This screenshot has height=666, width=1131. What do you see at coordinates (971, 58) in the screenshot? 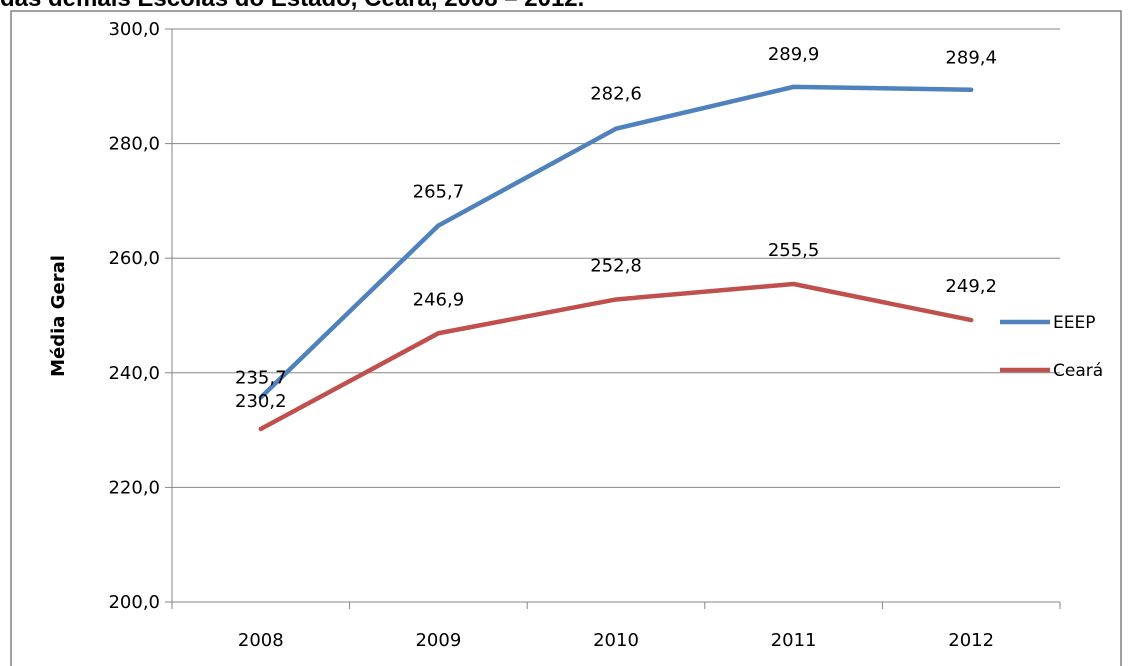
I see `data-label: 289,4` at bounding box center [971, 58].